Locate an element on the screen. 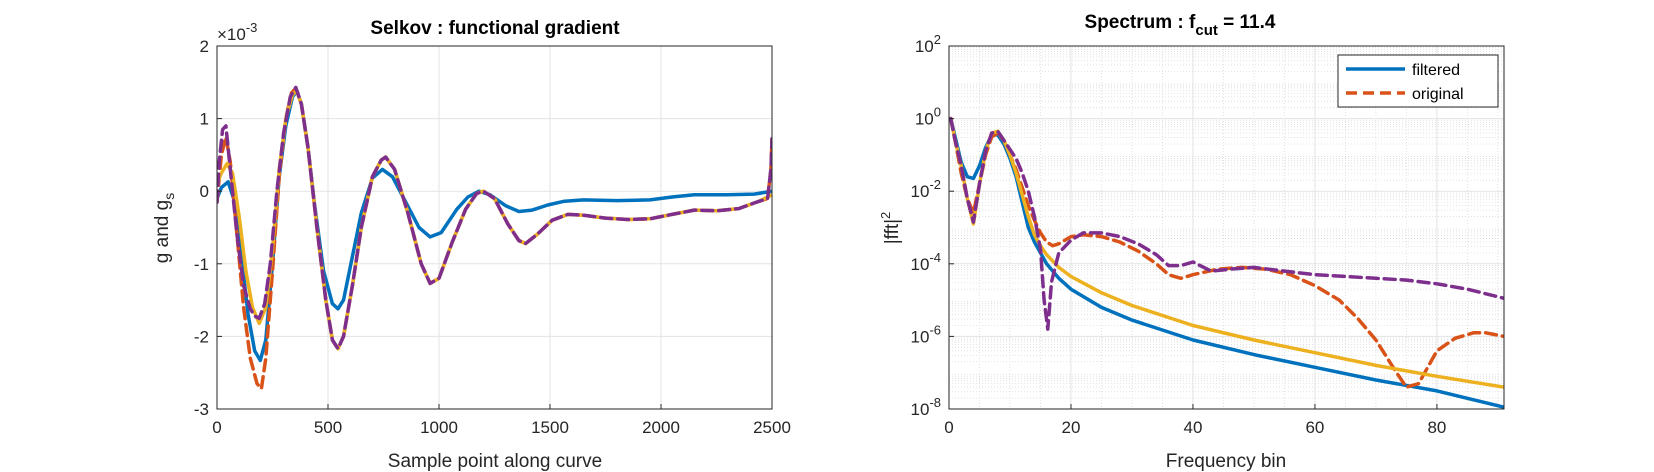 The height and width of the screenshot is (472, 1654). x-tick-label: 40 is located at coordinates (1192, 427).